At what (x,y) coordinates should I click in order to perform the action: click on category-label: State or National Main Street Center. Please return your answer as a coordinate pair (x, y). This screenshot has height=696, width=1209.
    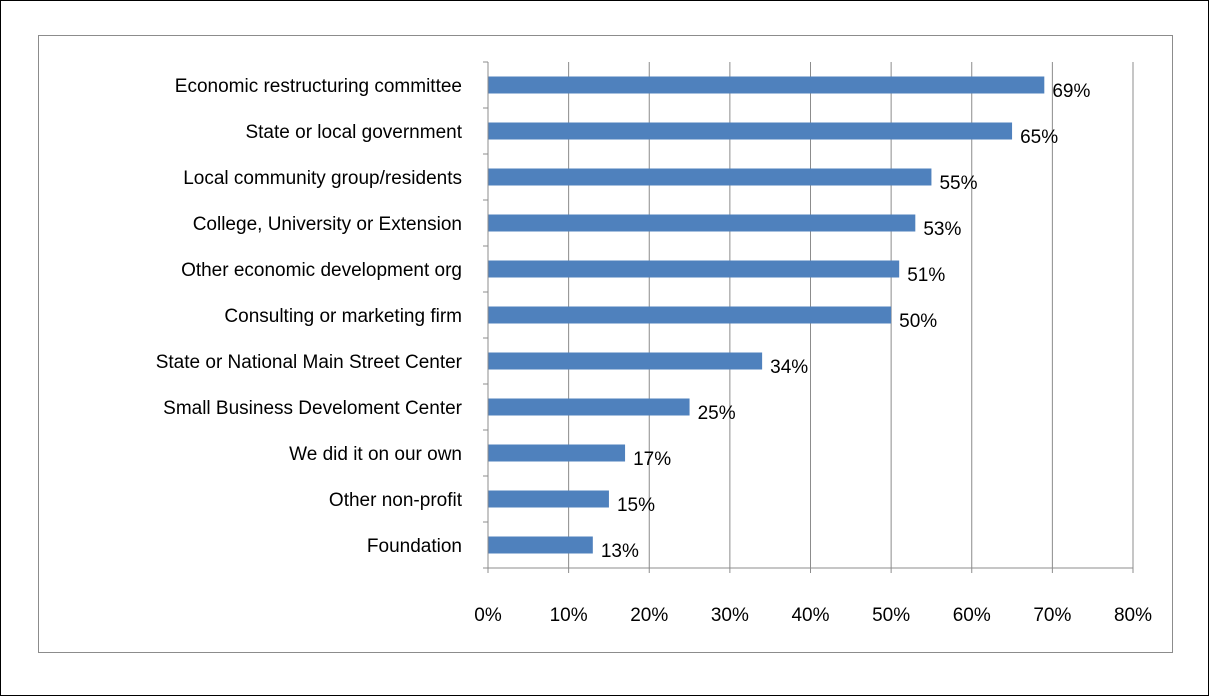
    Looking at the image, I should click on (309, 362).